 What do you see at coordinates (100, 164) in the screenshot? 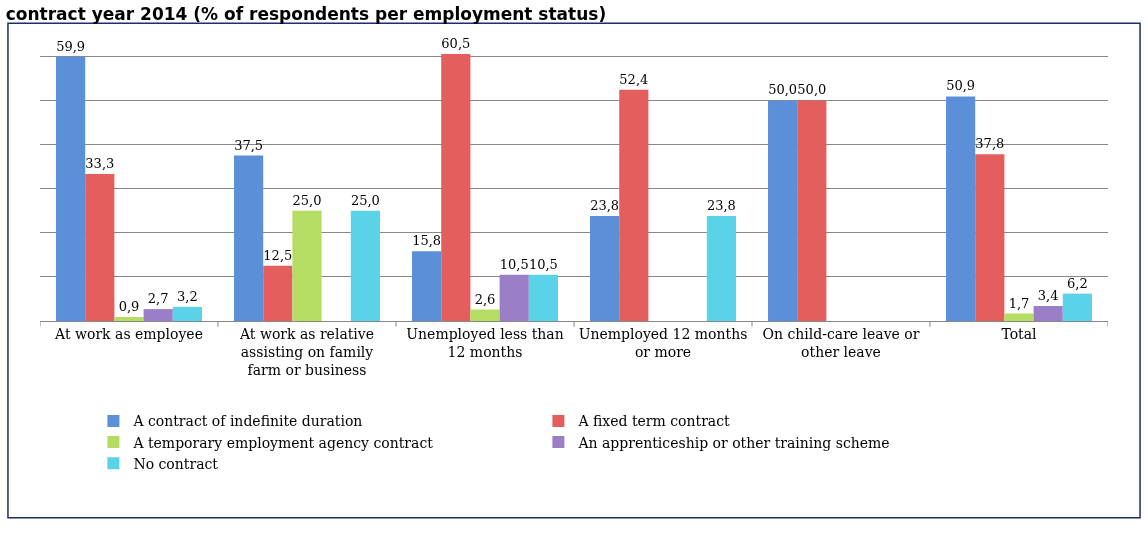
I see `data-label: 33,3` at bounding box center [100, 164].